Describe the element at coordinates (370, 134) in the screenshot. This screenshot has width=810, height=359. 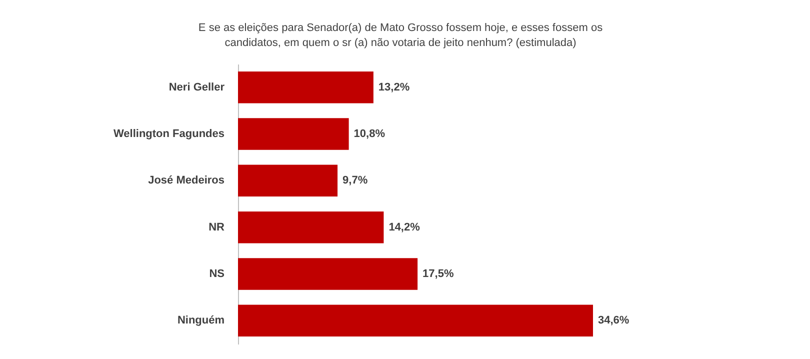
I see `data-label: 10,8%` at that location.